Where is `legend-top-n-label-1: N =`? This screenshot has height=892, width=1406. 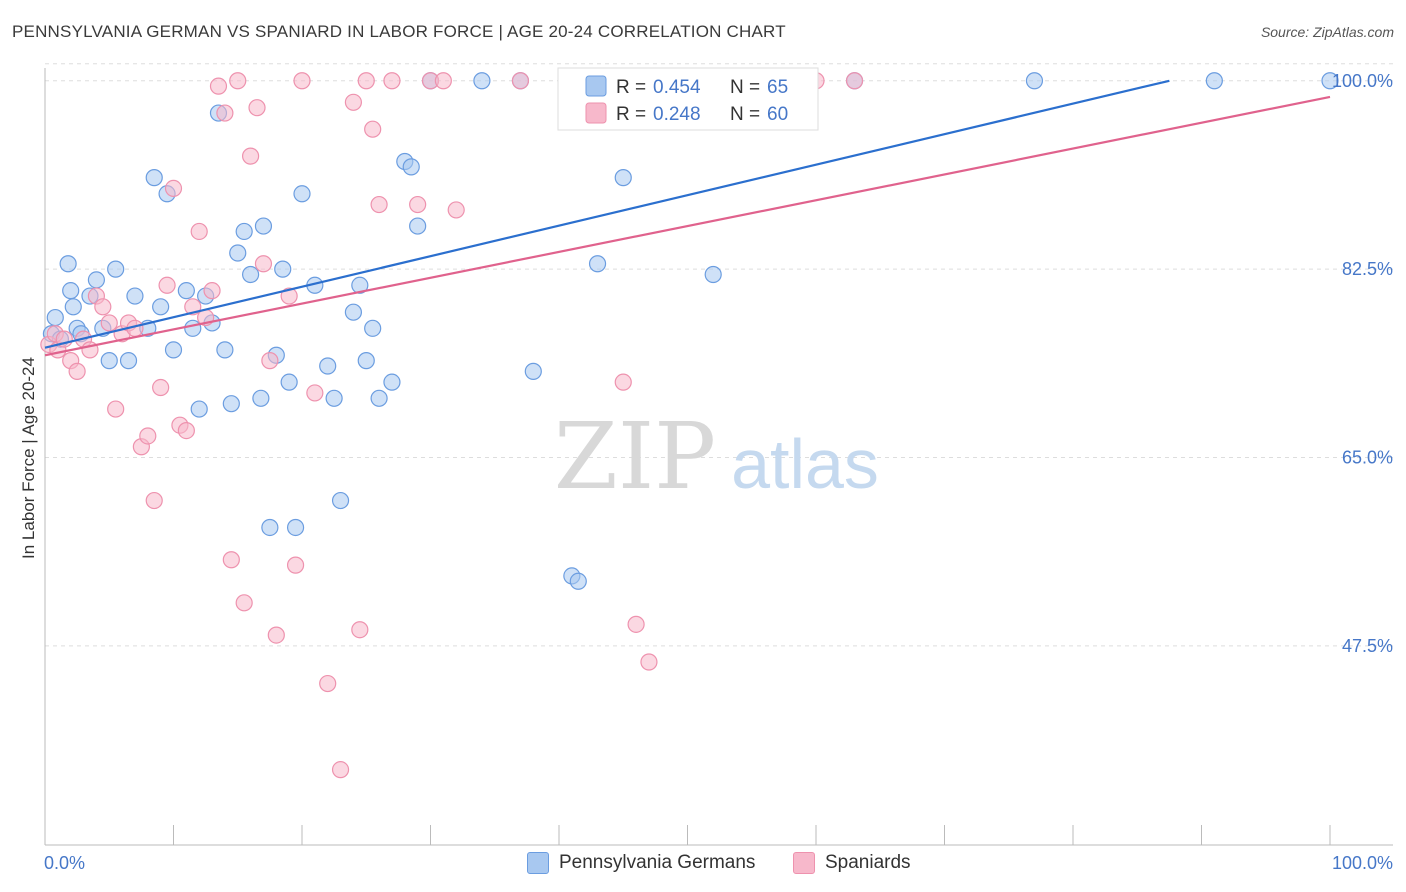
legend-top-n-label-1: N = is located at coordinates (745, 114).